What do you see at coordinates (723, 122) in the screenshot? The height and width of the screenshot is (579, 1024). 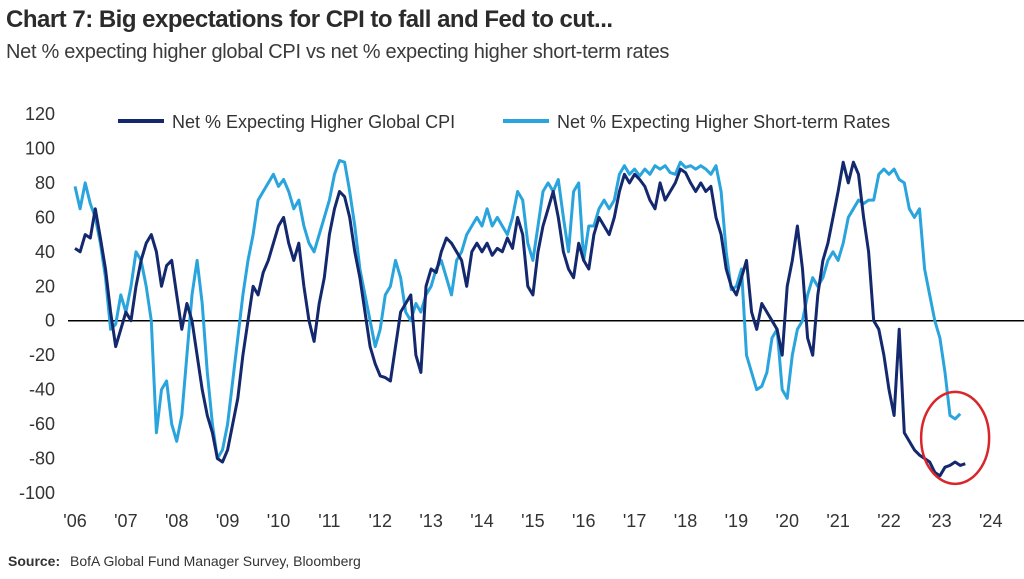 I see `legend-item-rates-label: Net % Expecting Higher Short-term Rates` at bounding box center [723, 122].